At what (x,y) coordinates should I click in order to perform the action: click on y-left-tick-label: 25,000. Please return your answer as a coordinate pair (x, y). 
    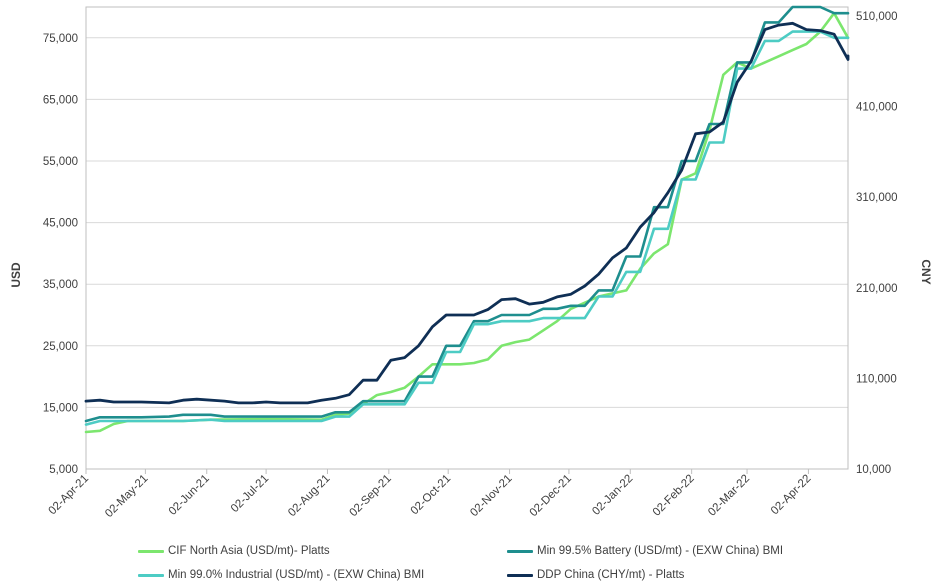
    Looking at the image, I should click on (60, 347).